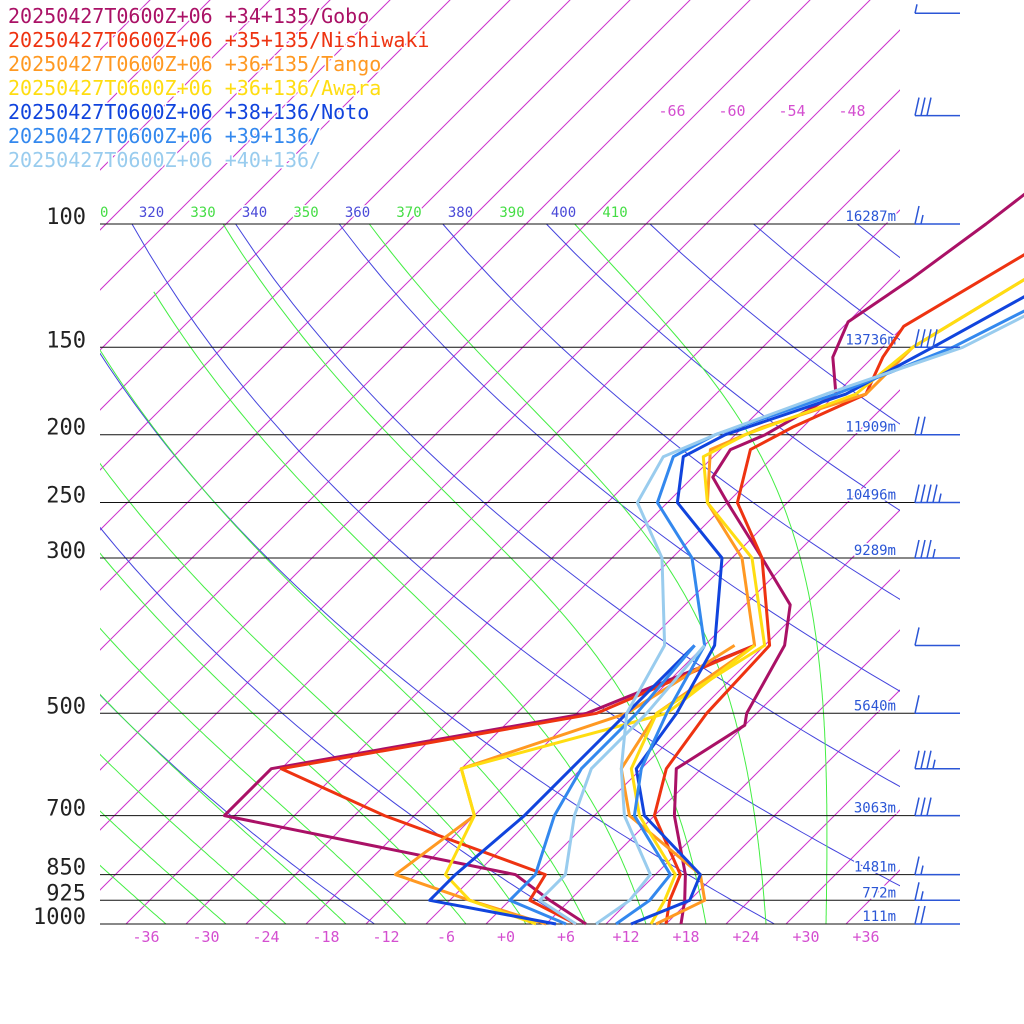  What do you see at coordinates (205, 937) in the screenshot?
I see `temperature-tick-label: -30` at bounding box center [205, 937].